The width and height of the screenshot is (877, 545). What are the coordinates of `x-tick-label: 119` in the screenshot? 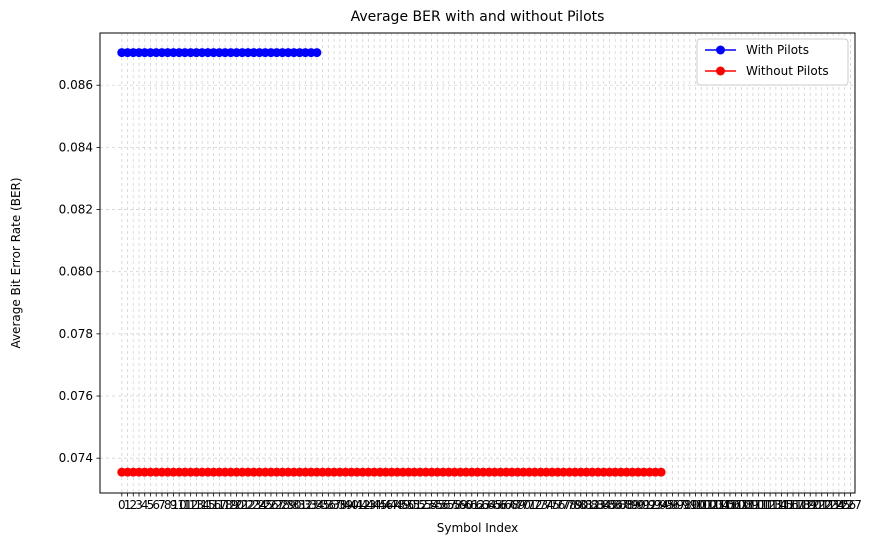 It's located at (804, 505).